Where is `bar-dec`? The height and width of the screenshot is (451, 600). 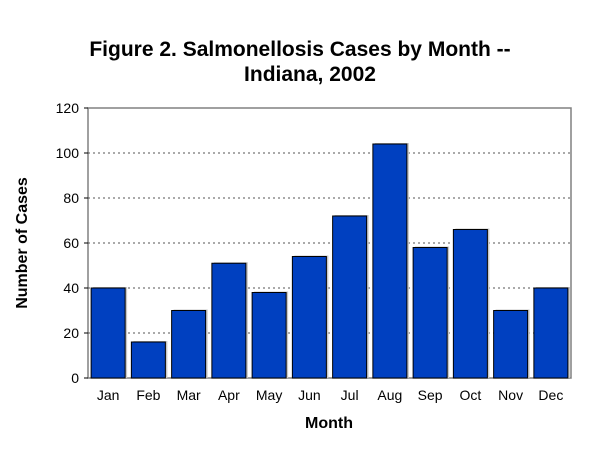 bar-dec is located at coordinates (551, 333).